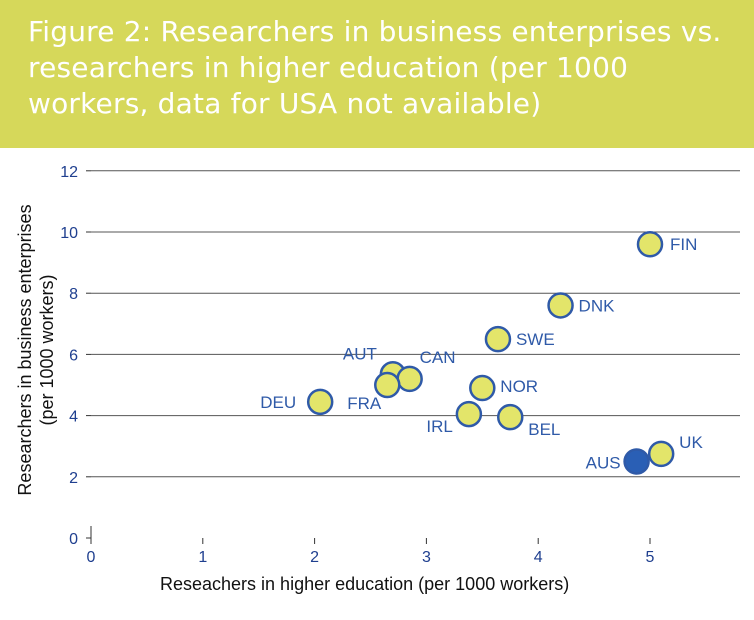 This screenshot has width=754, height=620. Describe the element at coordinates (535, 339) in the screenshot. I see `point-label-swe: SWE` at that location.